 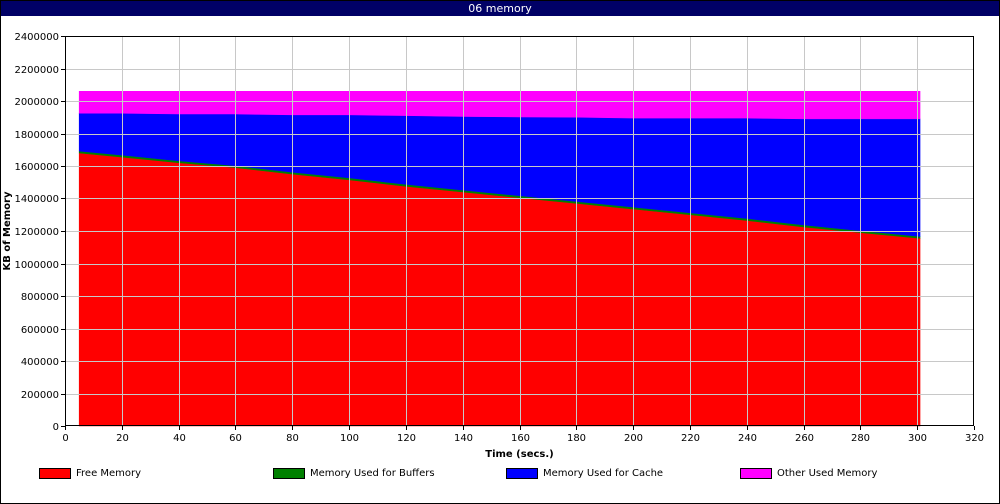 I want to click on y-tick-label: 0, so click(x=56, y=427).